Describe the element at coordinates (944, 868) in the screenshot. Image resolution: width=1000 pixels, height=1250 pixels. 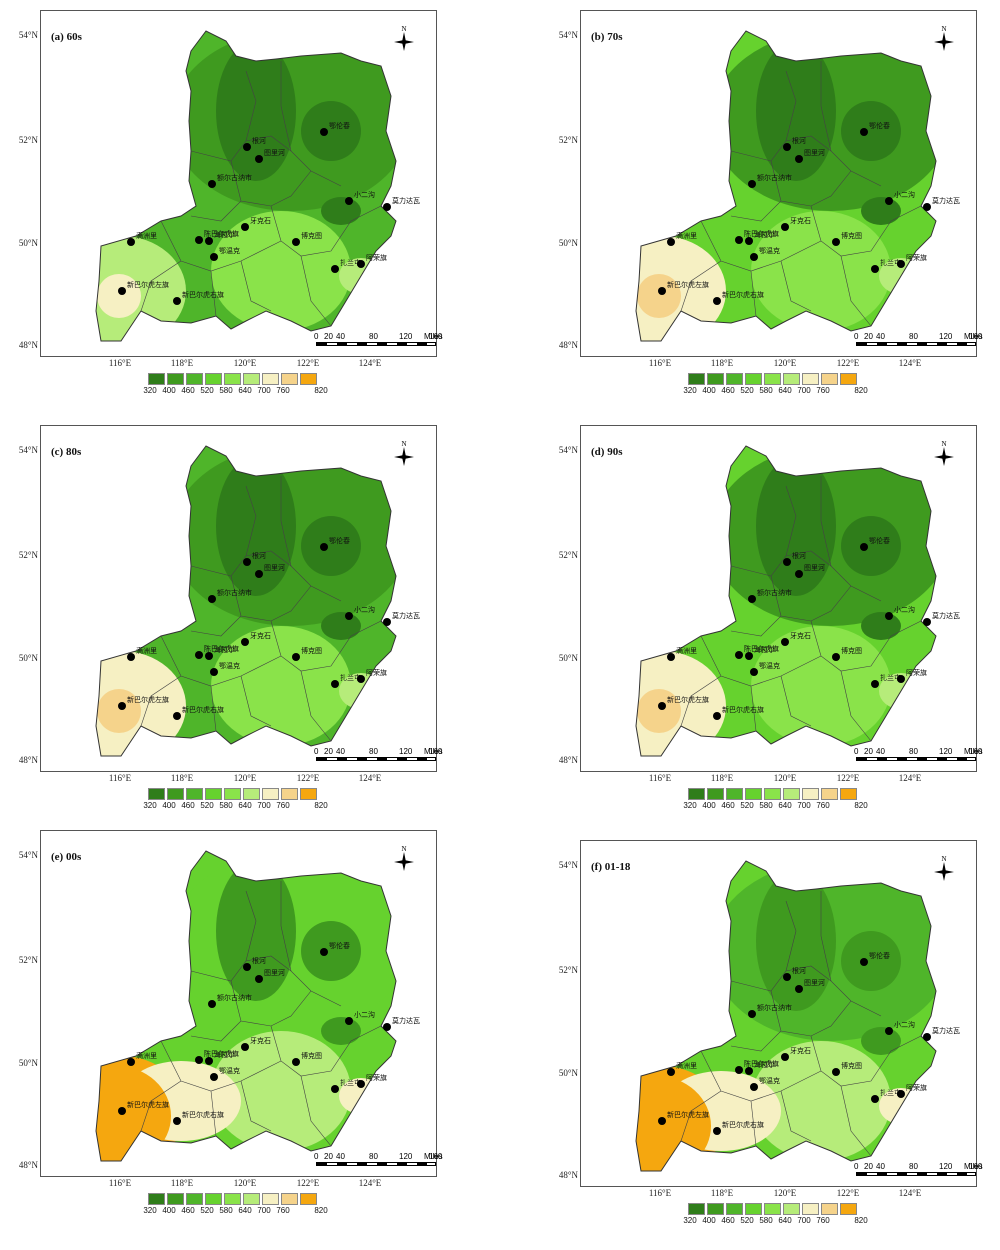
I see `north-arrow-icon: N` at that location.